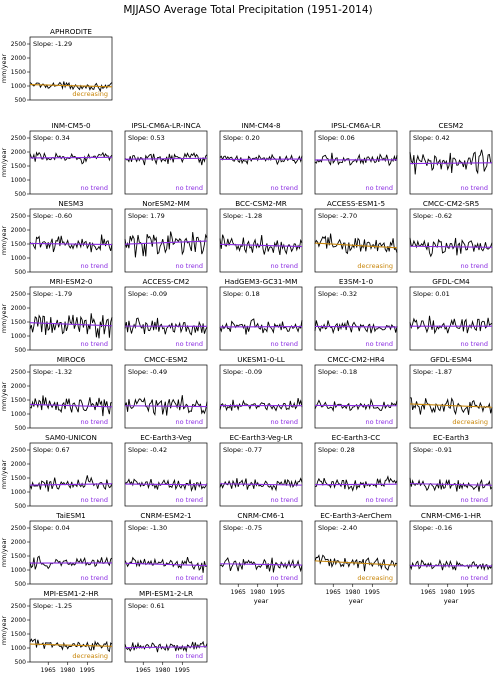 Image resolution: width=500 pixels, height=674 pixels. Describe the element at coordinates (260, 515) in the screenshot. I see `subplot-title: CNRM-CM6-1` at that location.